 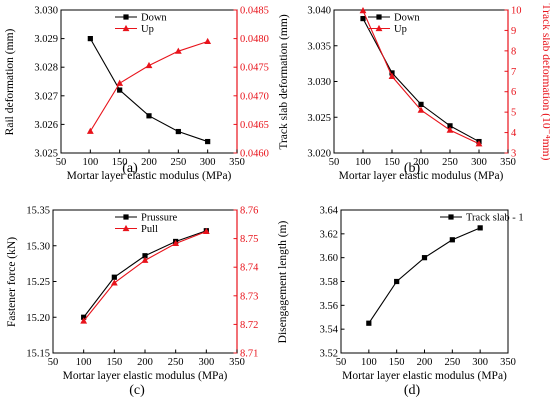 I want to click on y-tick-label: 3.040, so click(x=319, y=11).